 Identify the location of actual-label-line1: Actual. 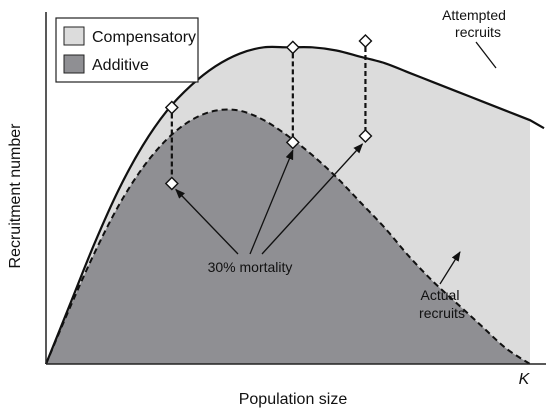
(440, 295).